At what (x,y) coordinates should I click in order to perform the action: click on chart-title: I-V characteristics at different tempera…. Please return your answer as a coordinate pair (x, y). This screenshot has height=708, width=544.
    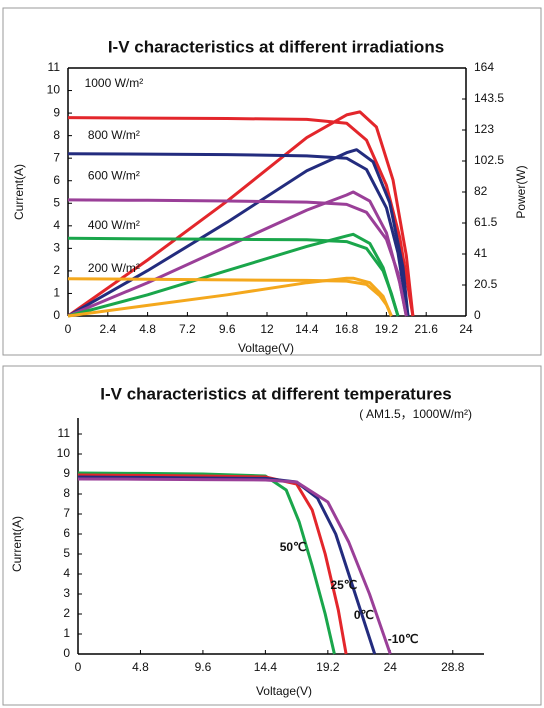
    Looking at the image, I should click on (275, 393).